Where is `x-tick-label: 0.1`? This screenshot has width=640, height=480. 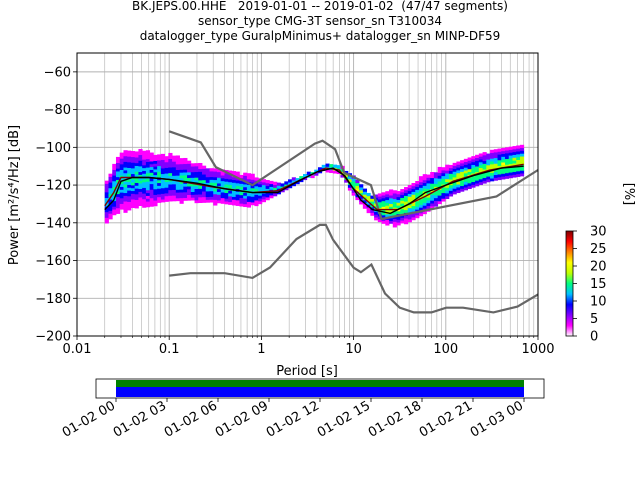
x-tick-label: 0.1 is located at coordinates (169, 349).